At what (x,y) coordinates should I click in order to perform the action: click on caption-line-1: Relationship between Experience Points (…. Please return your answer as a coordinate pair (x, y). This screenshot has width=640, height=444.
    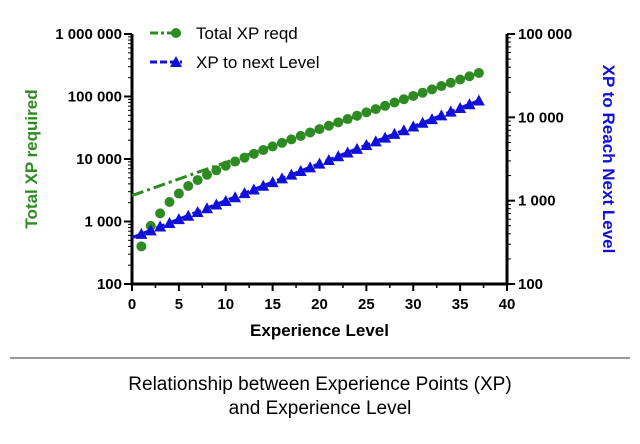
    Looking at the image, I should click on (320, 384).